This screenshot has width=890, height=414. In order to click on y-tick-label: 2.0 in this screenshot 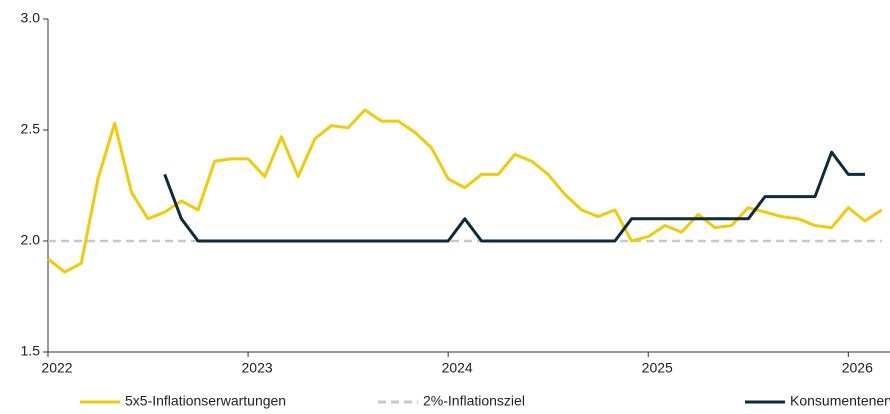, I will do `click(31, 240)`.